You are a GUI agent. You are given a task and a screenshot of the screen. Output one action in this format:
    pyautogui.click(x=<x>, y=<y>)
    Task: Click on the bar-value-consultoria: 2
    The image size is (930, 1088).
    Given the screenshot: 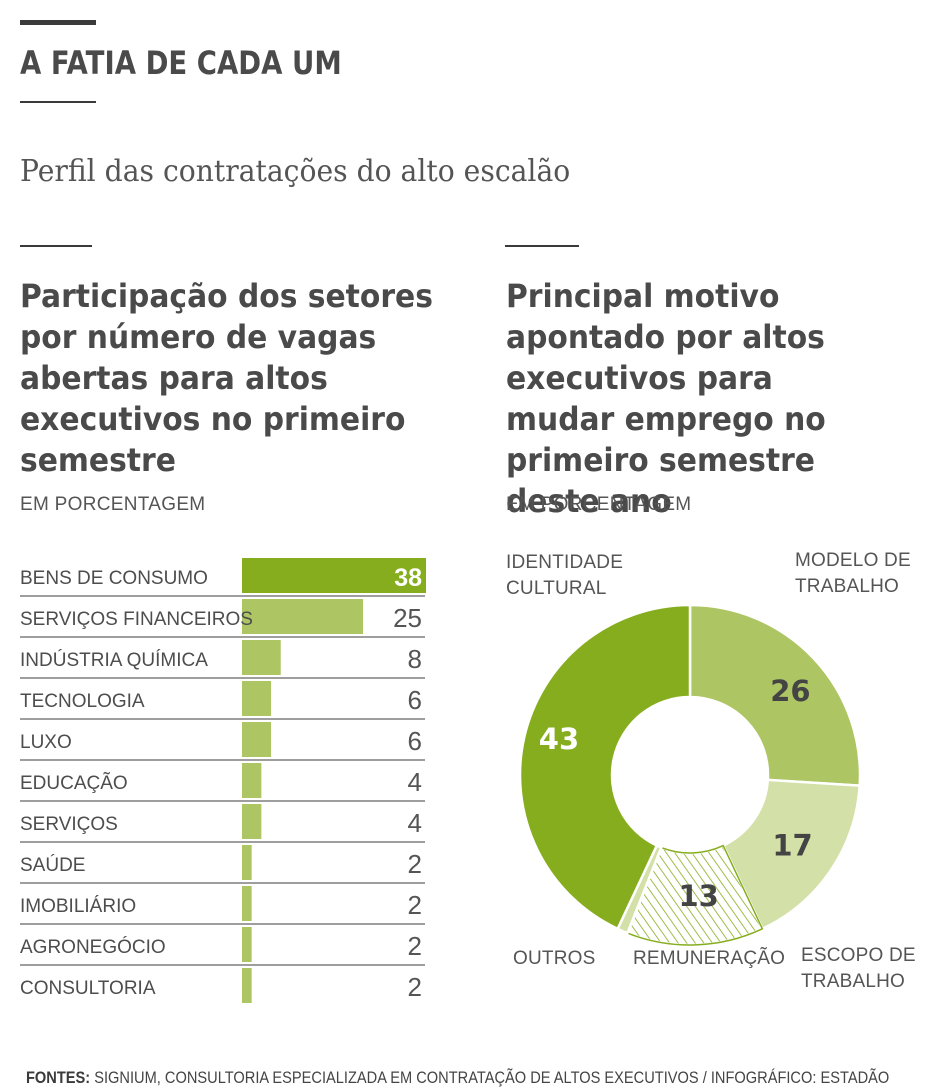 What is the action you would take?
    pyautogui.click(x=415, y=987)
    